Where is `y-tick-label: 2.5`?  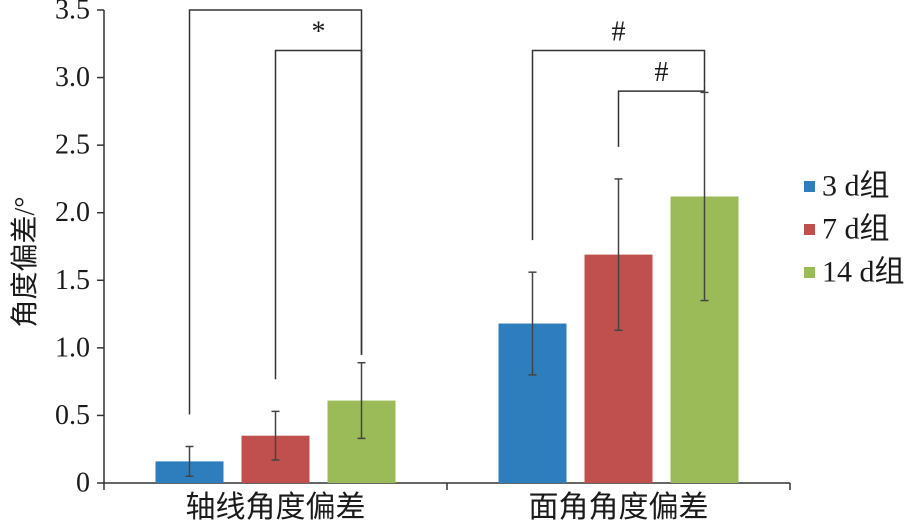
y-tick-label: 2.5 is located at coordinates (72, 145).